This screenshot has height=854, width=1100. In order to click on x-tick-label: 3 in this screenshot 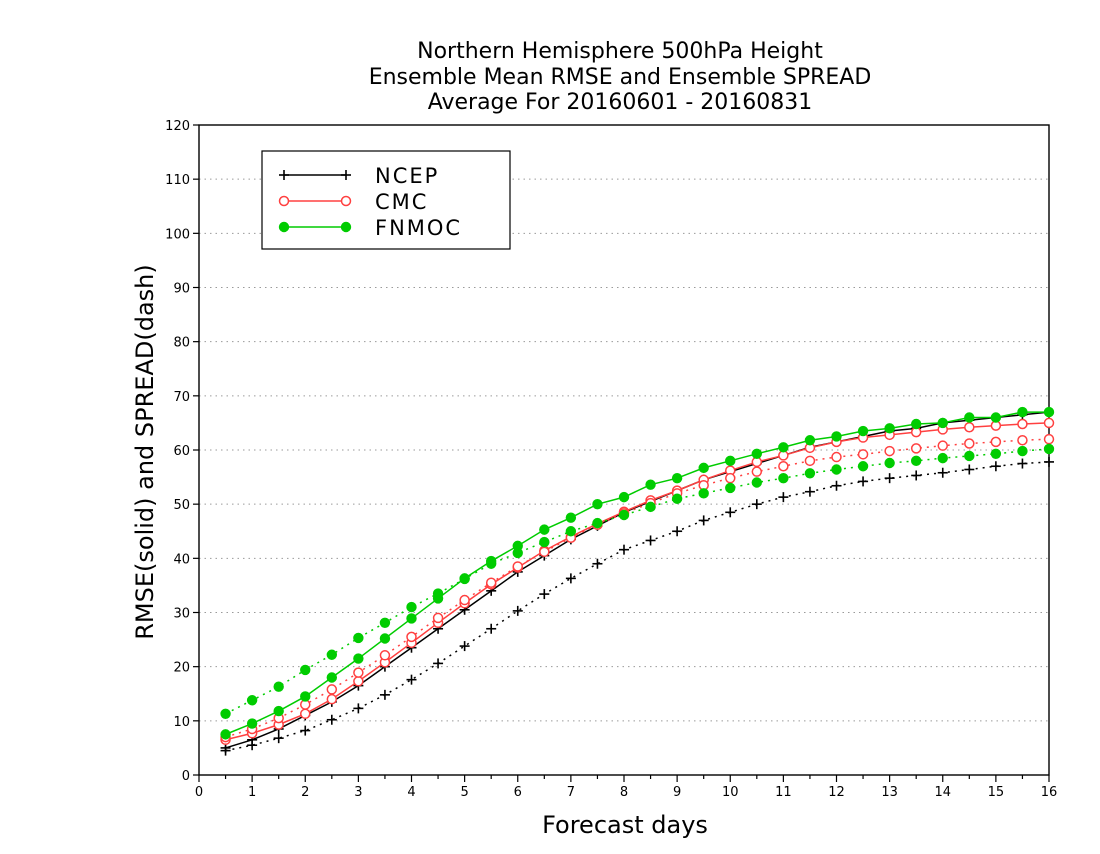, I will do `click(358, 792)`.